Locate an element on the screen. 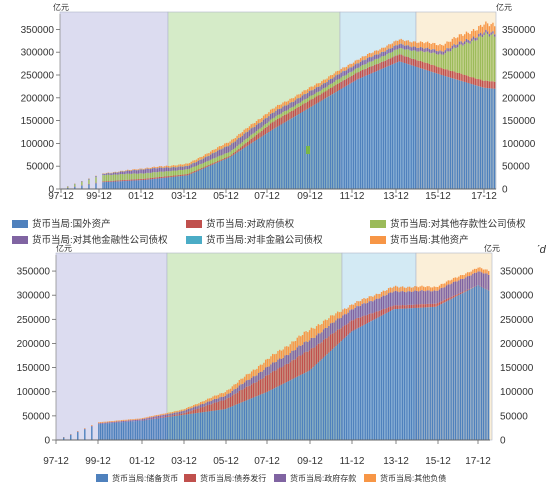  legend-label: 货币当局:对其他存款性公司债权 is located at coordinates (458, 224).